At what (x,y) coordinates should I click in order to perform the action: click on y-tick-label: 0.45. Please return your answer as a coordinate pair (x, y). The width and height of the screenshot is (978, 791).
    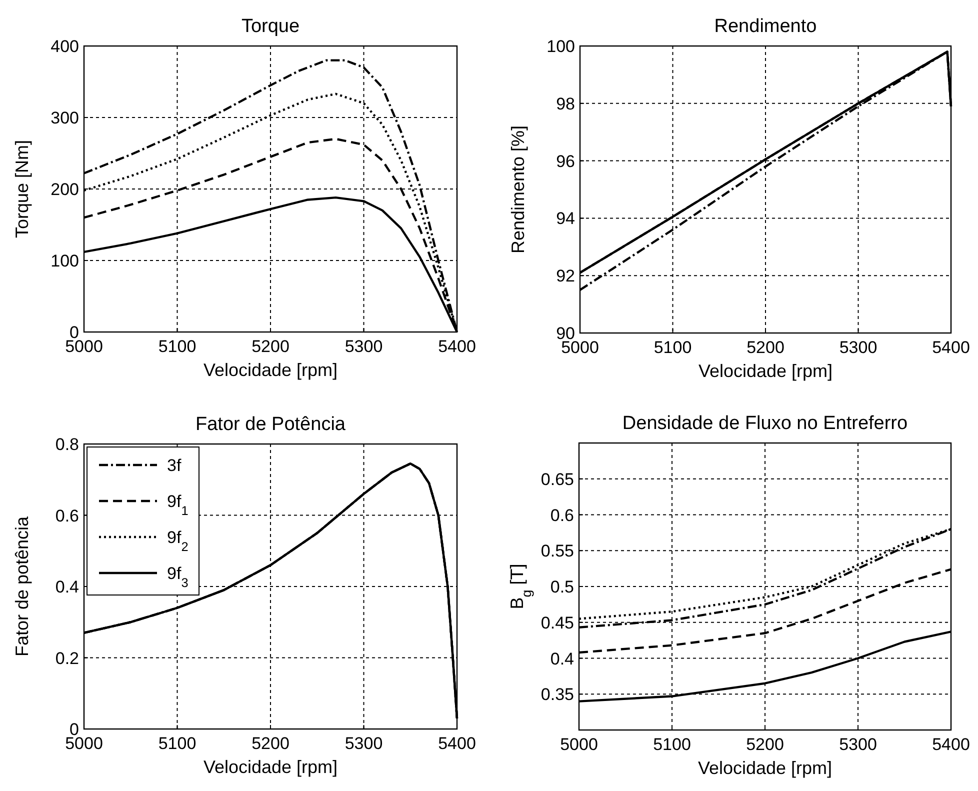
    Looking at the image, I should click on (557, 622).